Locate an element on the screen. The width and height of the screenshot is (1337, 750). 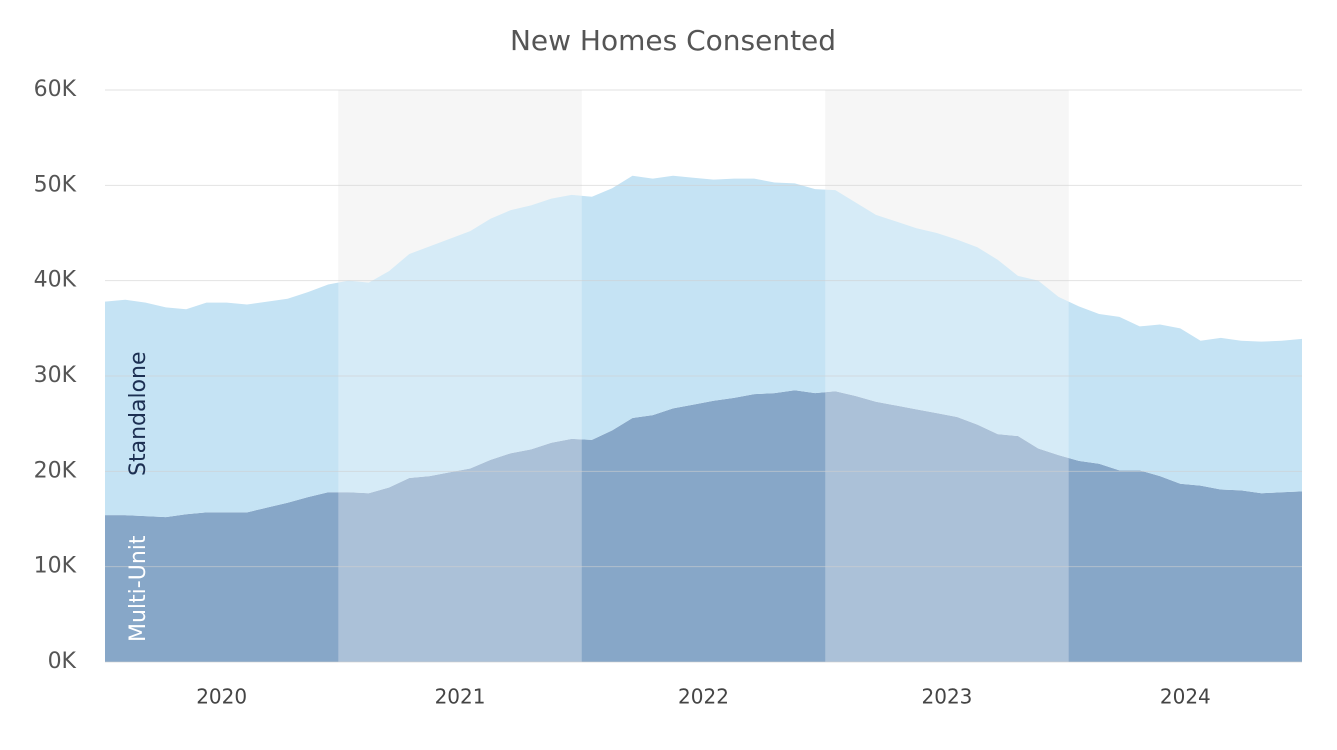
y-tick-label: 0K is located at coordinates (62, 661).